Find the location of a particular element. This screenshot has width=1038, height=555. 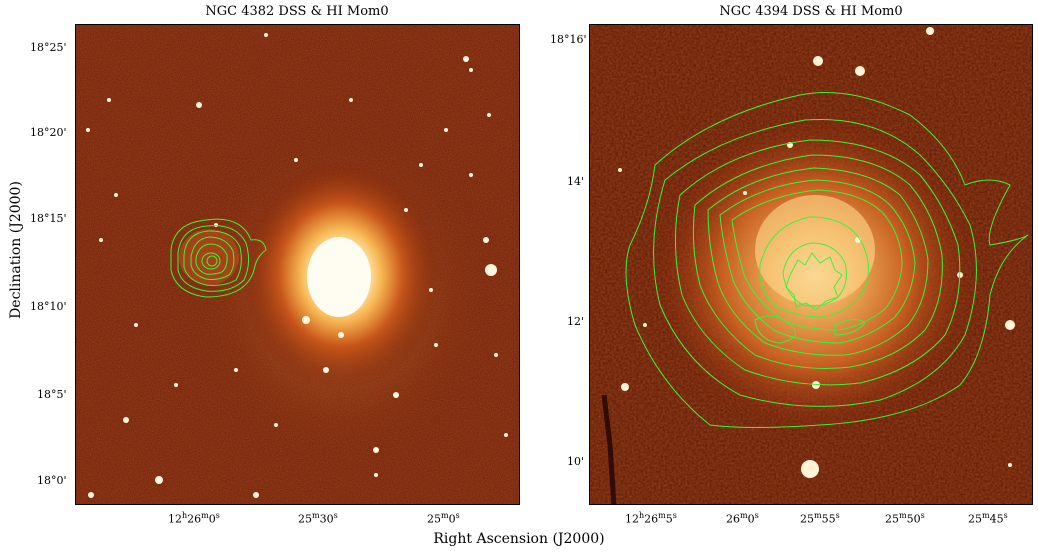

right-dec-tick: 14' is located at coordinates (576, 181).